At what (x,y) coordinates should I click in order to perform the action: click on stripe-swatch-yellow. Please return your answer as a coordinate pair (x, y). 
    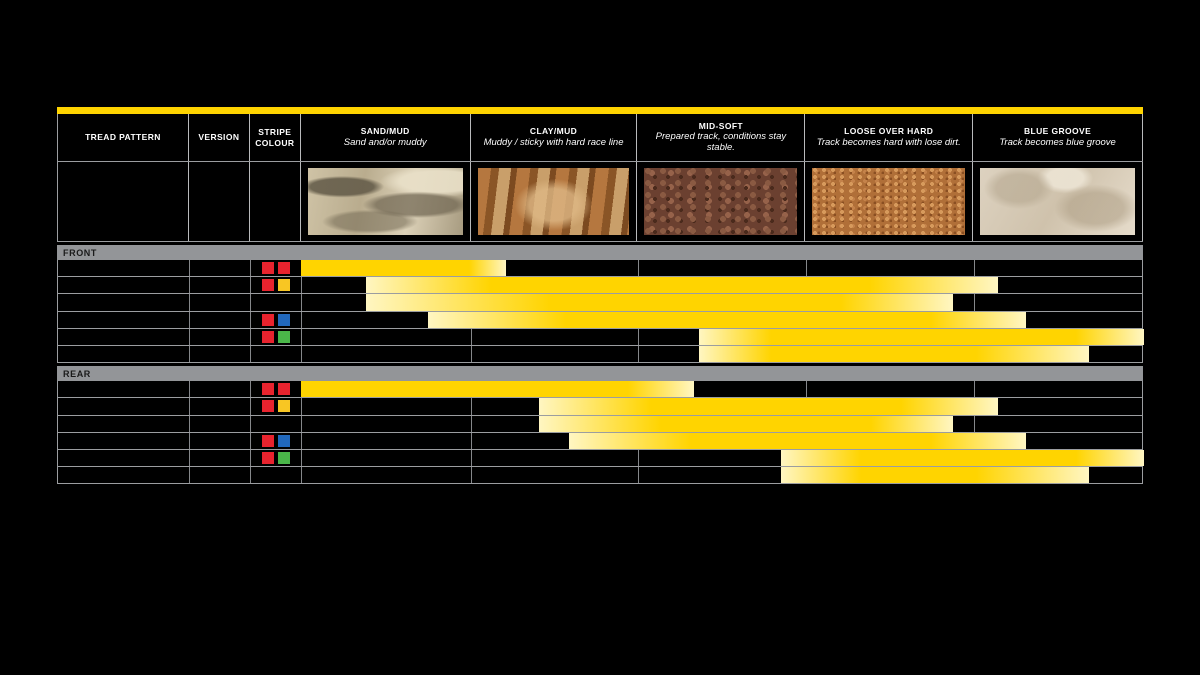
    Looking at the image, I should click on (283, 285).